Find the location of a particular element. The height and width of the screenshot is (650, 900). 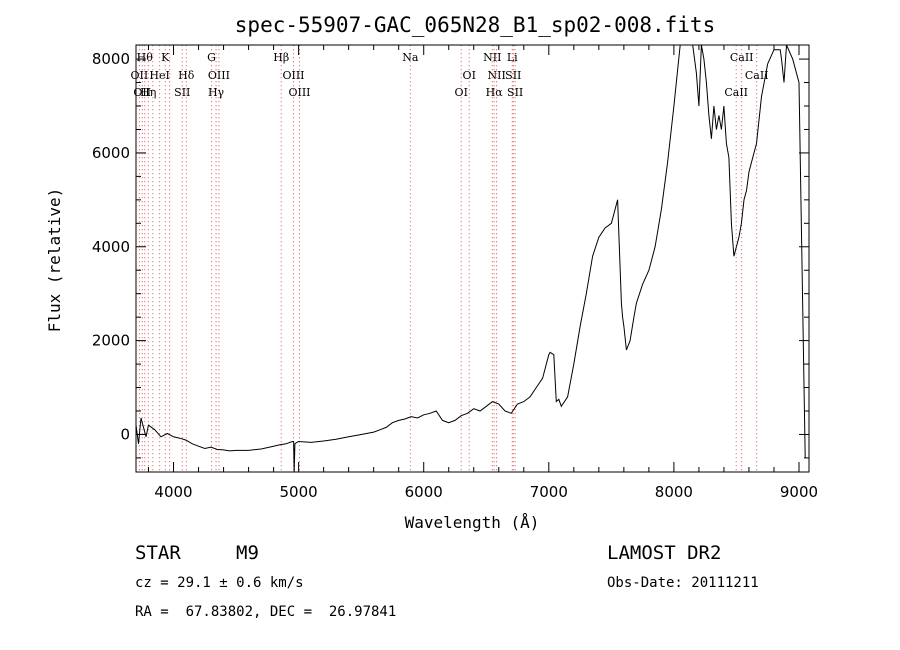

y-axis-label: Flux (relative) is located at coordinates (54, 260).